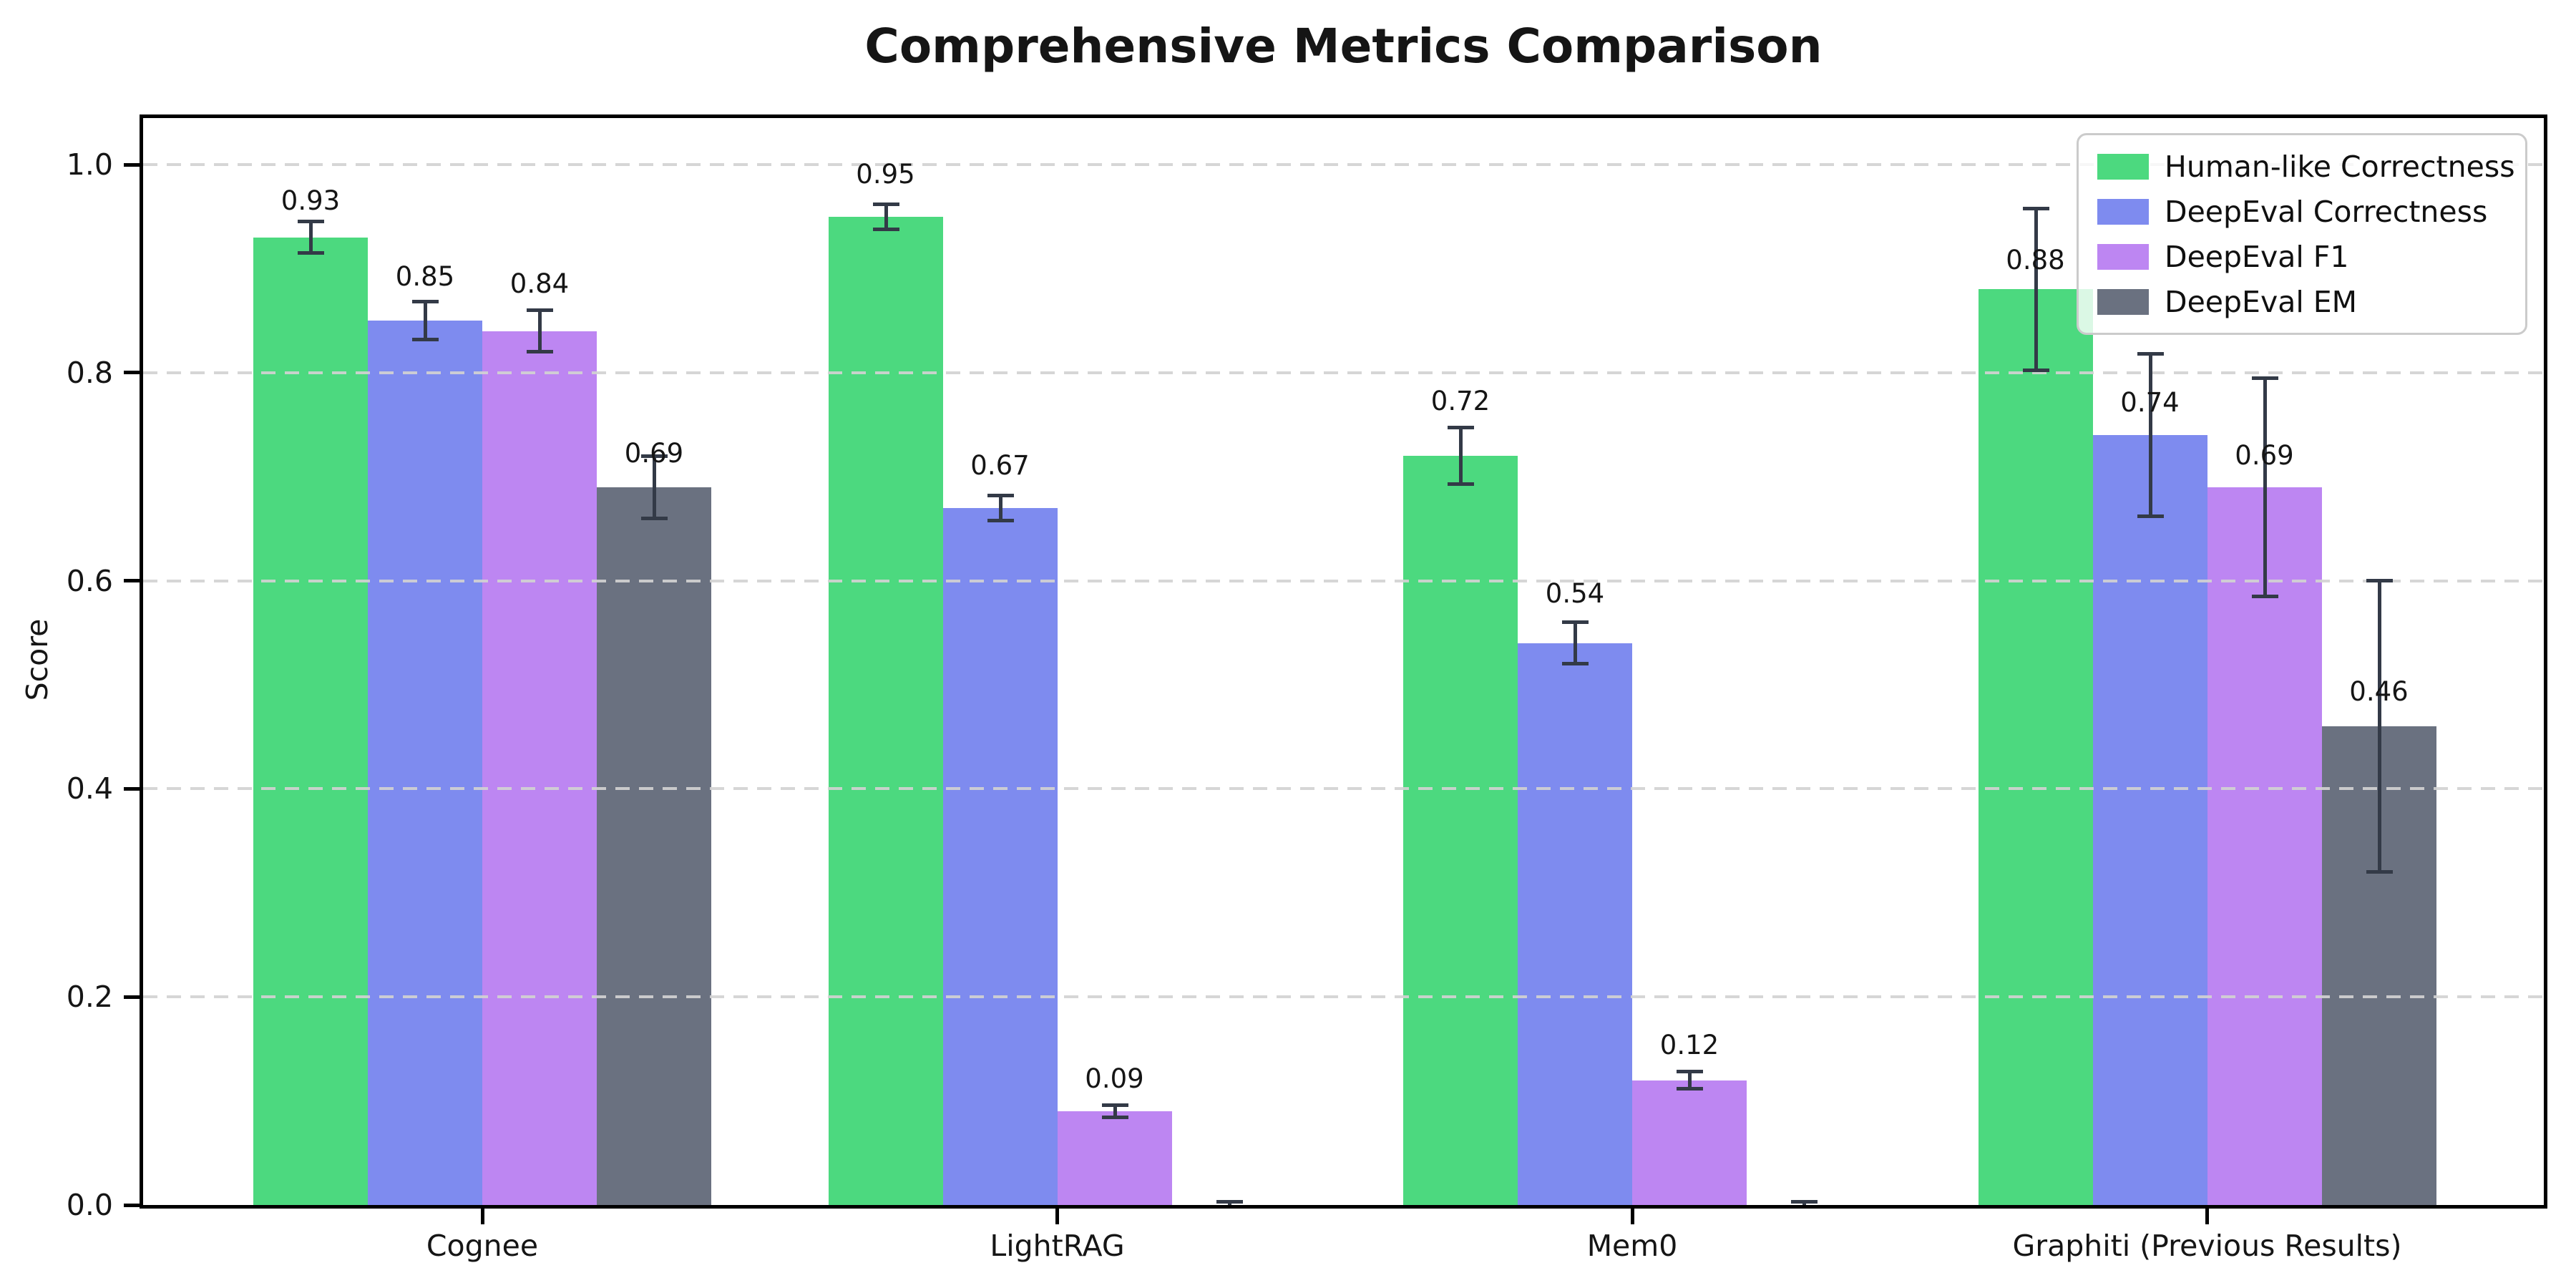  Describe the element at coordinates (310, 200) in the screenshot. I see `bar-value-label: 0.93` at that location.